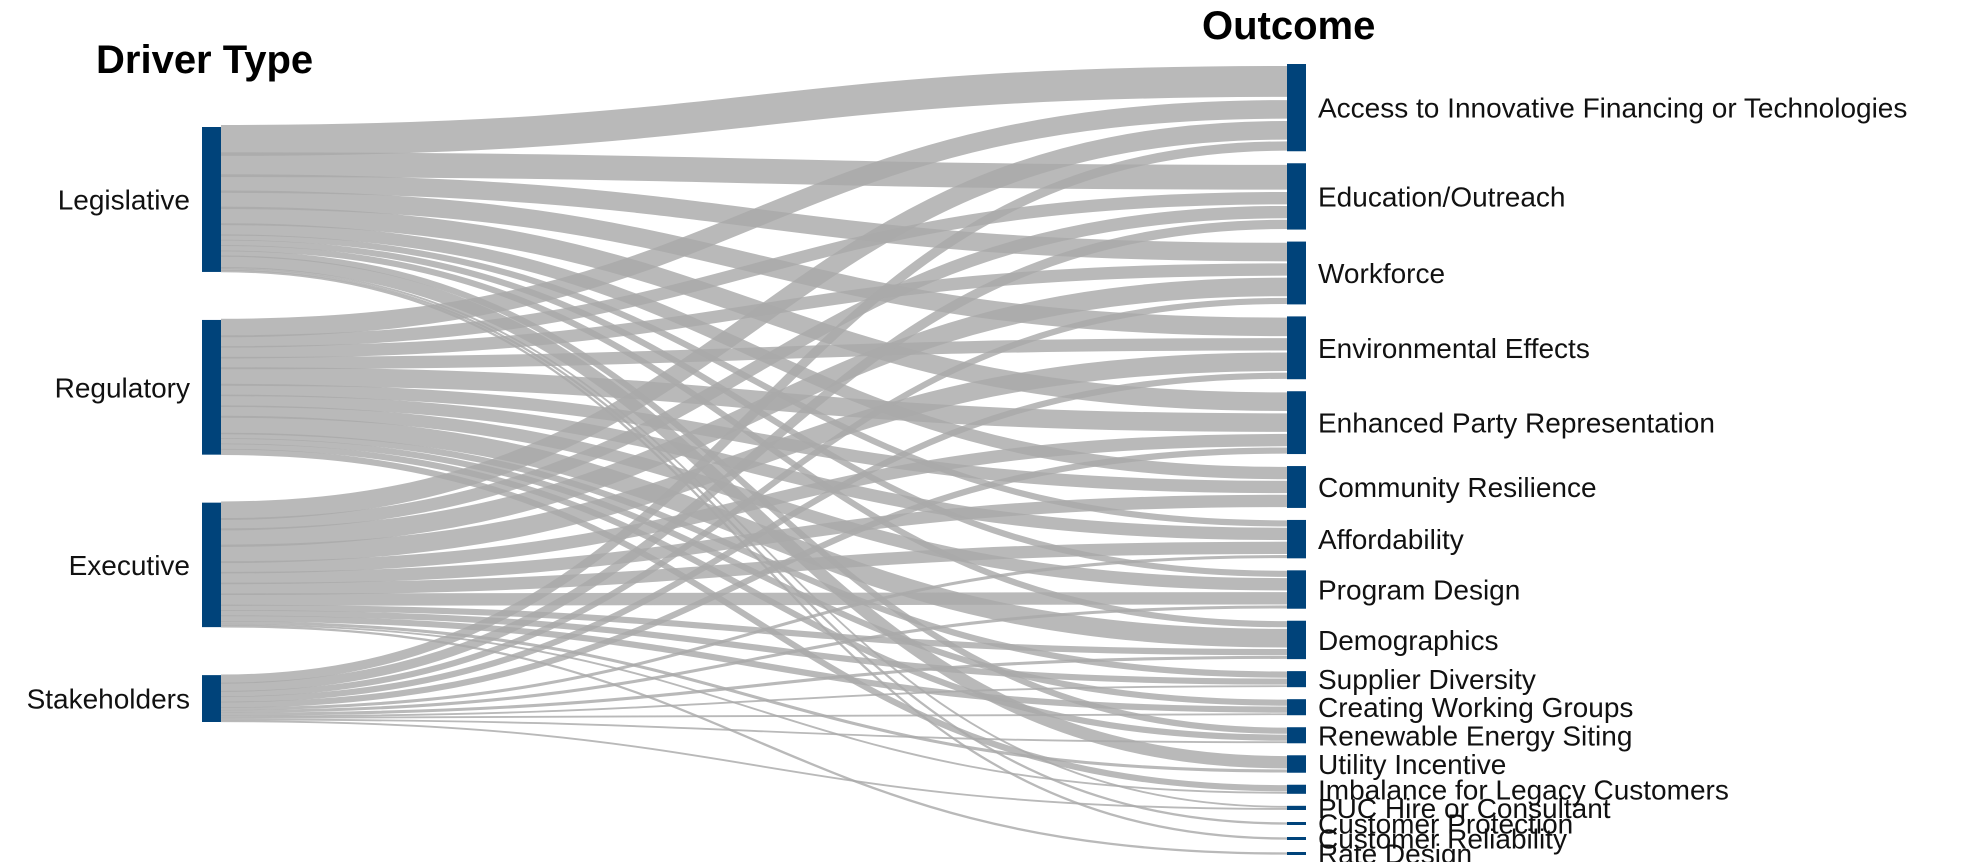 The height and width of the screenshot is (862, 1970). What do you see at coordinates (1296, 679) in the screenshot?
I see `target-node-supplier-diversity` at bounding box center [1296, 679].